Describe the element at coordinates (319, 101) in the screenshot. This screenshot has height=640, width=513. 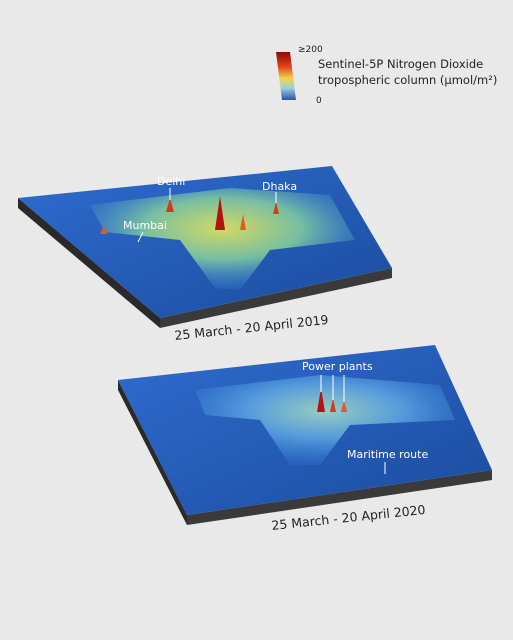
I see `legend-min: 0` at that location.